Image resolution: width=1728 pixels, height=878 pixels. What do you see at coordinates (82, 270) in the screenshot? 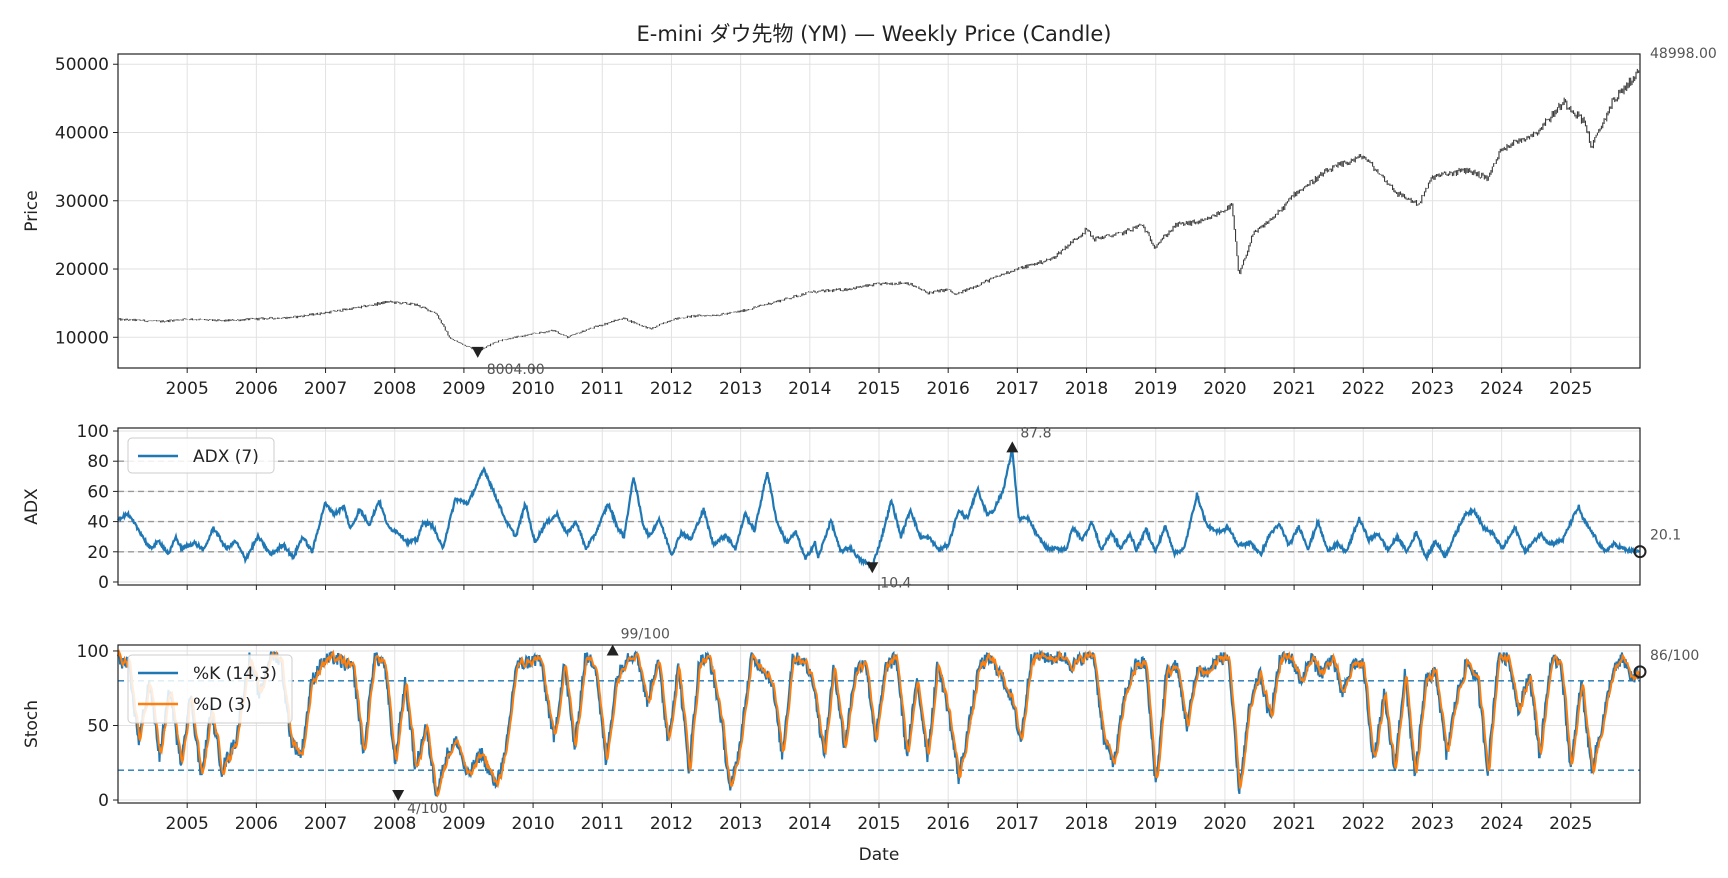
I see `y-tick-label: 20000` at bounding box center [82, 270].